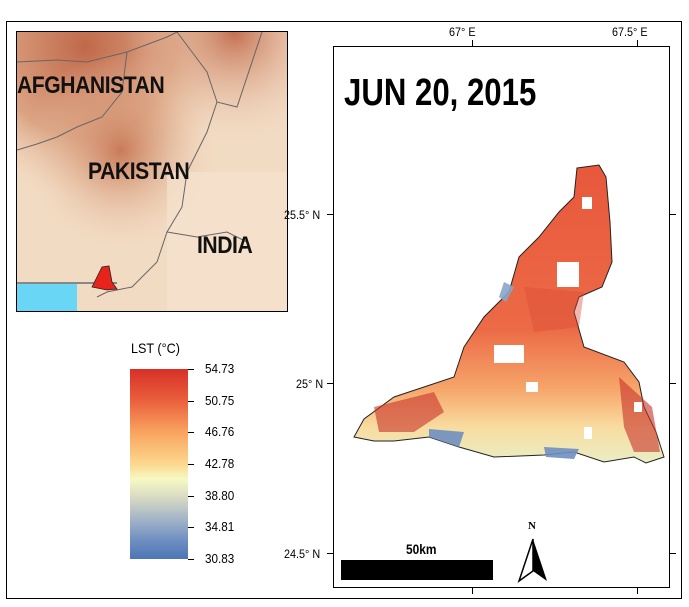  What do you see at coordinates (159, 464) in the screenshot?
I see `legend-colorbar` at bounding box center [159, 464].